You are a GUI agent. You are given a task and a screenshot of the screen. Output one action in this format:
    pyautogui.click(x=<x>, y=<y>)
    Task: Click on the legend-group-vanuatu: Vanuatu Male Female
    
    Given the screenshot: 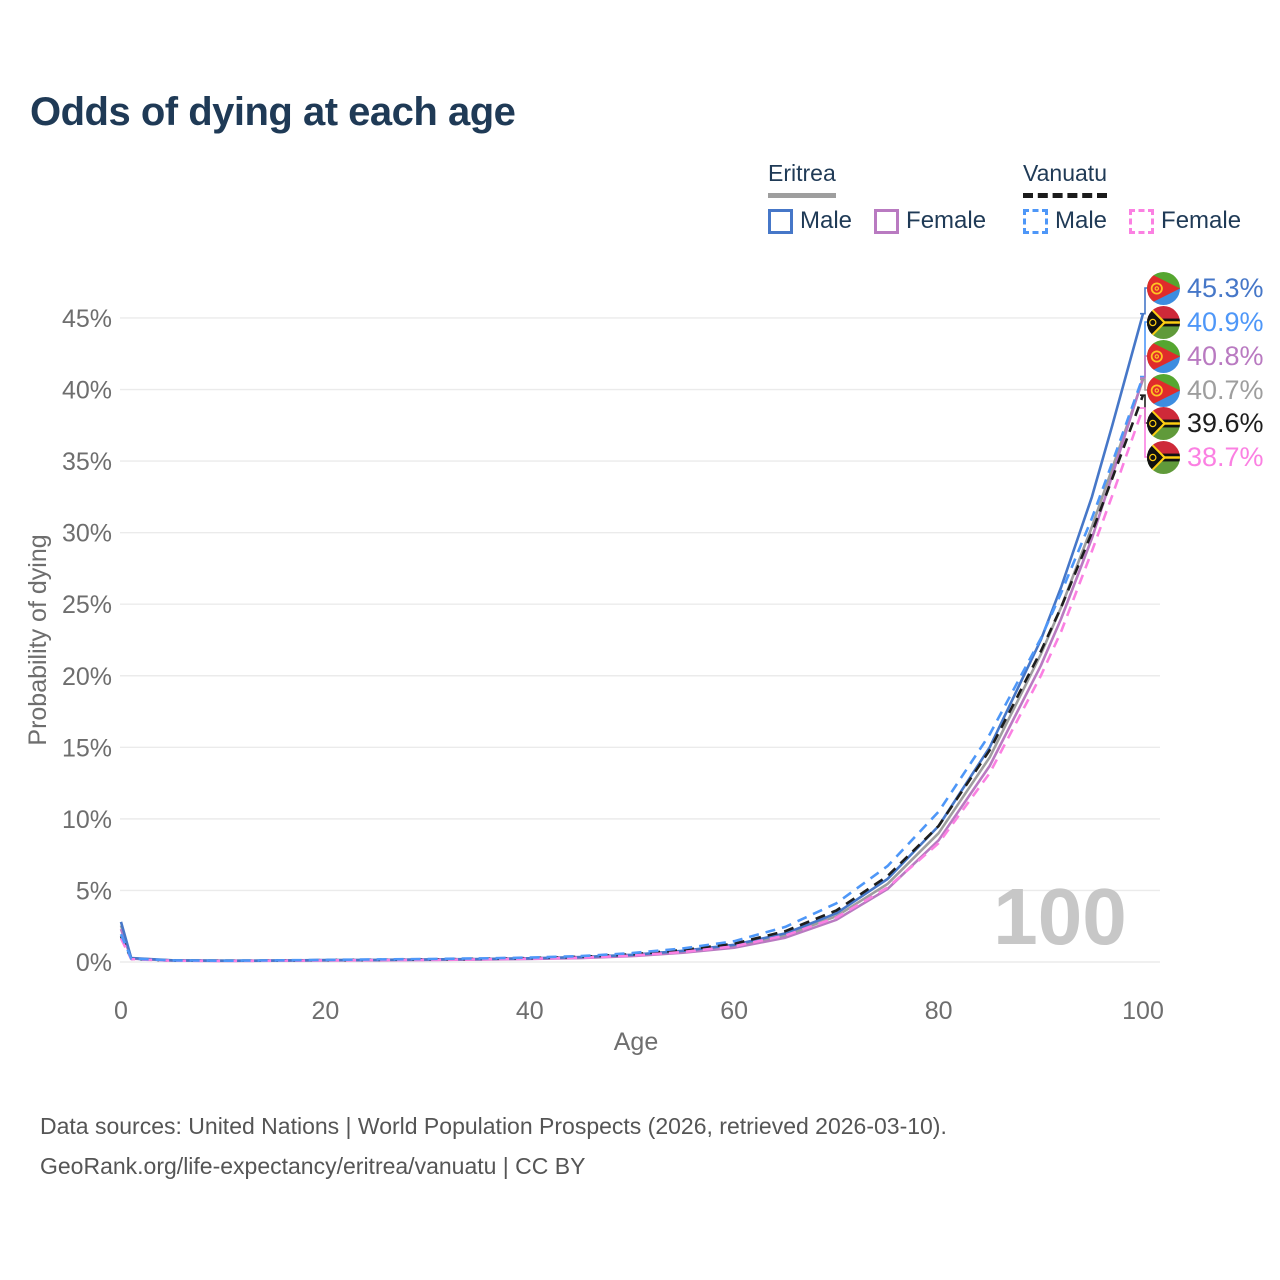 What is the action you would take?
    pyautogui.click(x=1132, y=197)
    